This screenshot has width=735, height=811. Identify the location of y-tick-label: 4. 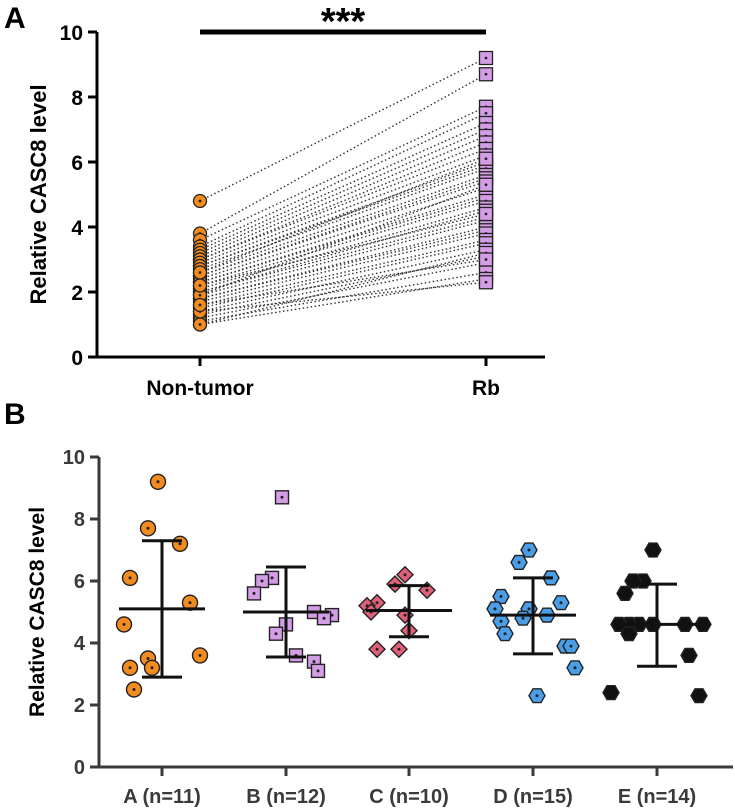
(77, 228).